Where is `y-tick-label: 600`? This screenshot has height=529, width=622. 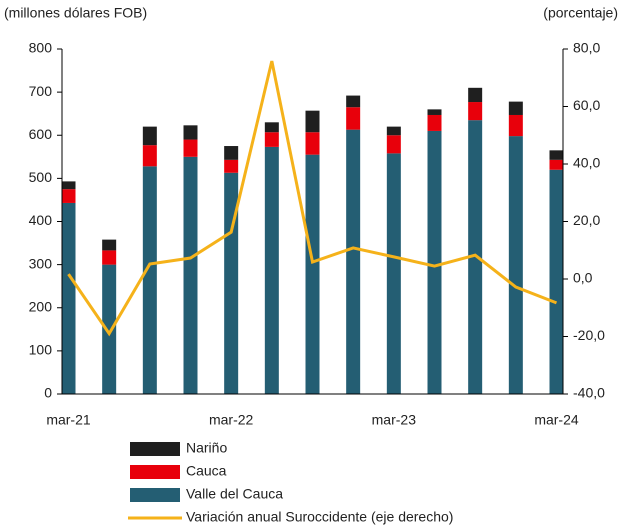 y-tick-label: 600 is located at coordinates (41, 134).